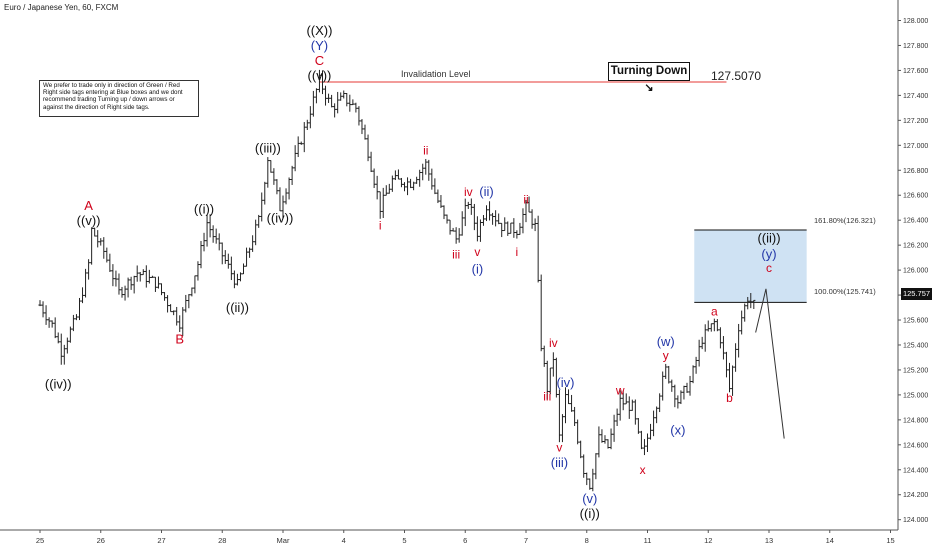  Describe the element at coordinates (768, 237) in the screenshot. I see `wave-label: ((ii))` at that location.